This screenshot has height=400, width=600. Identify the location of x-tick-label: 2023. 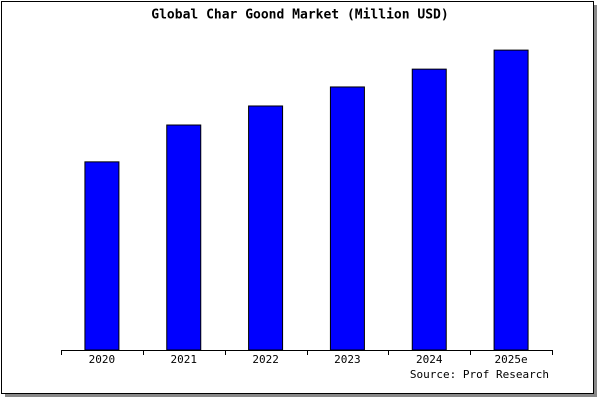
(347, 359).